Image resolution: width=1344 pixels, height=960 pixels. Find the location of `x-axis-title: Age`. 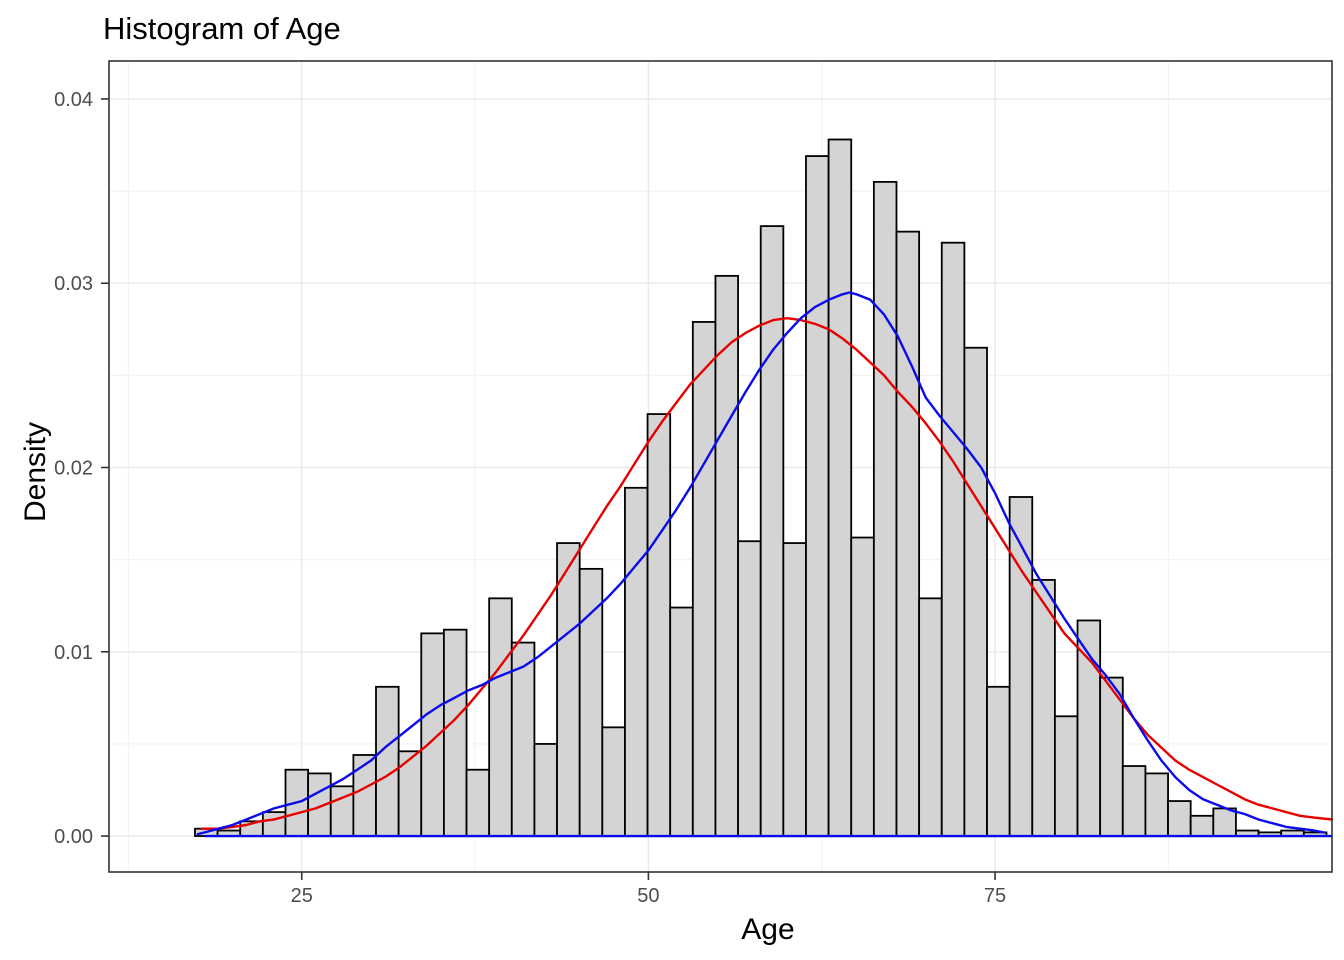

x-axis-title: Age is located at coordinates (672, 930).